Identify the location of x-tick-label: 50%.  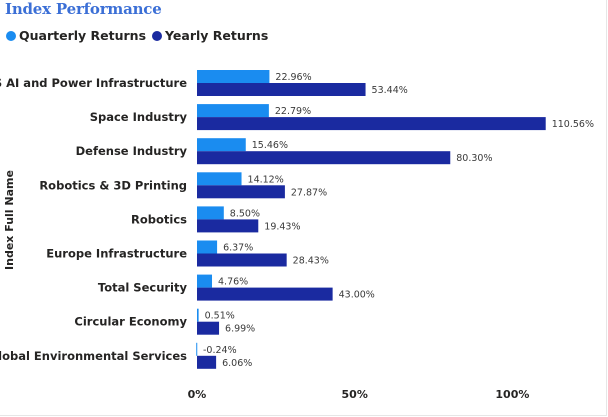
(355, 394).